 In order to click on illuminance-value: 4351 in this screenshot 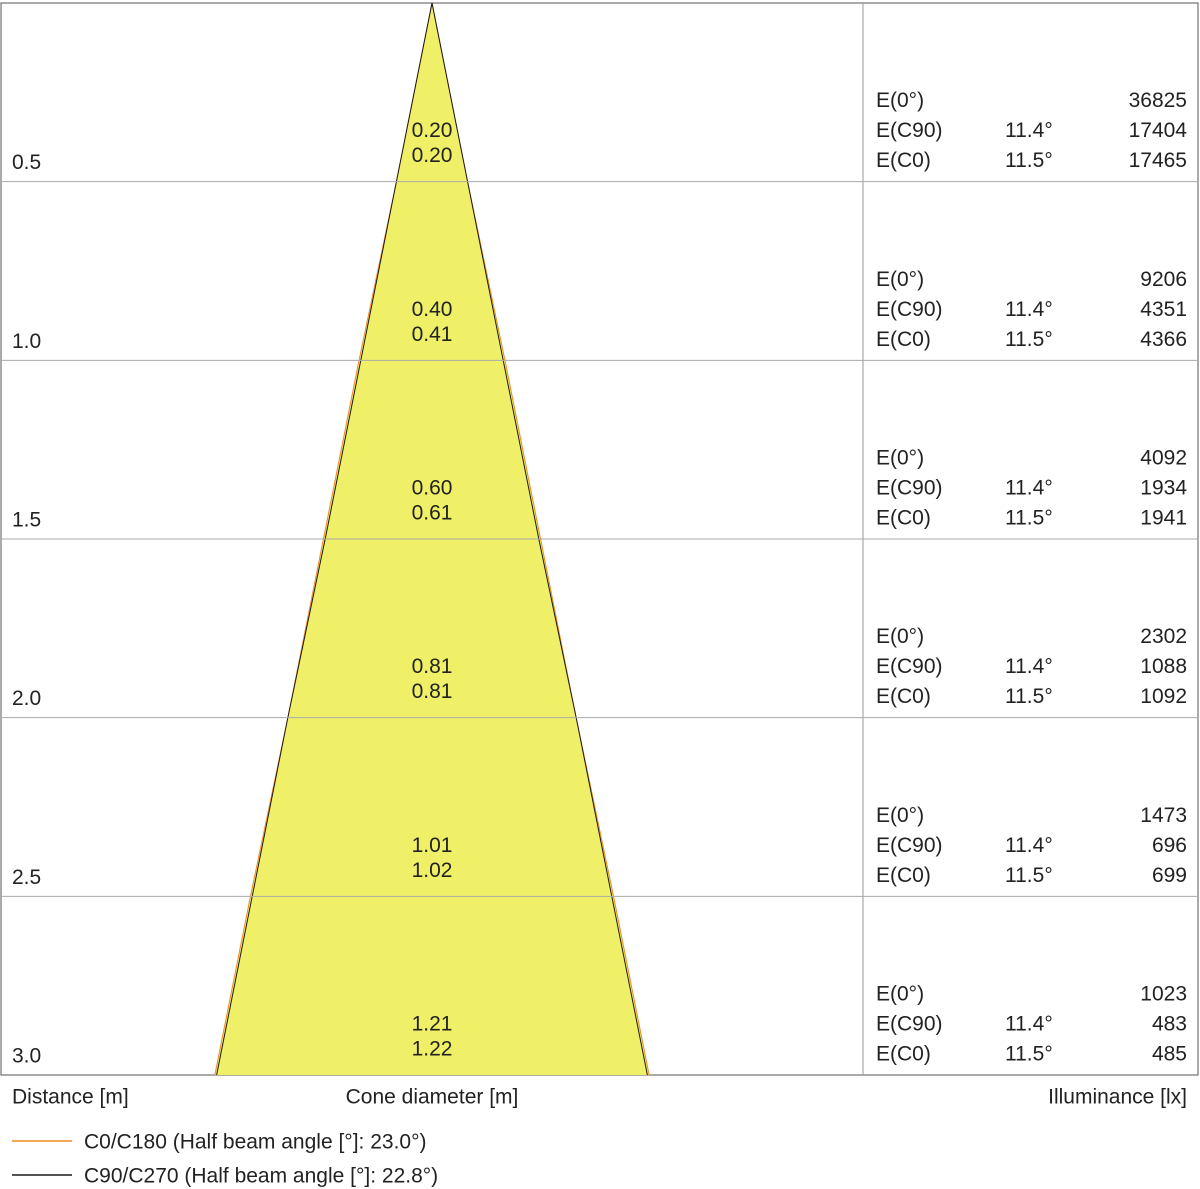, I will do `click(1163, 309)`.